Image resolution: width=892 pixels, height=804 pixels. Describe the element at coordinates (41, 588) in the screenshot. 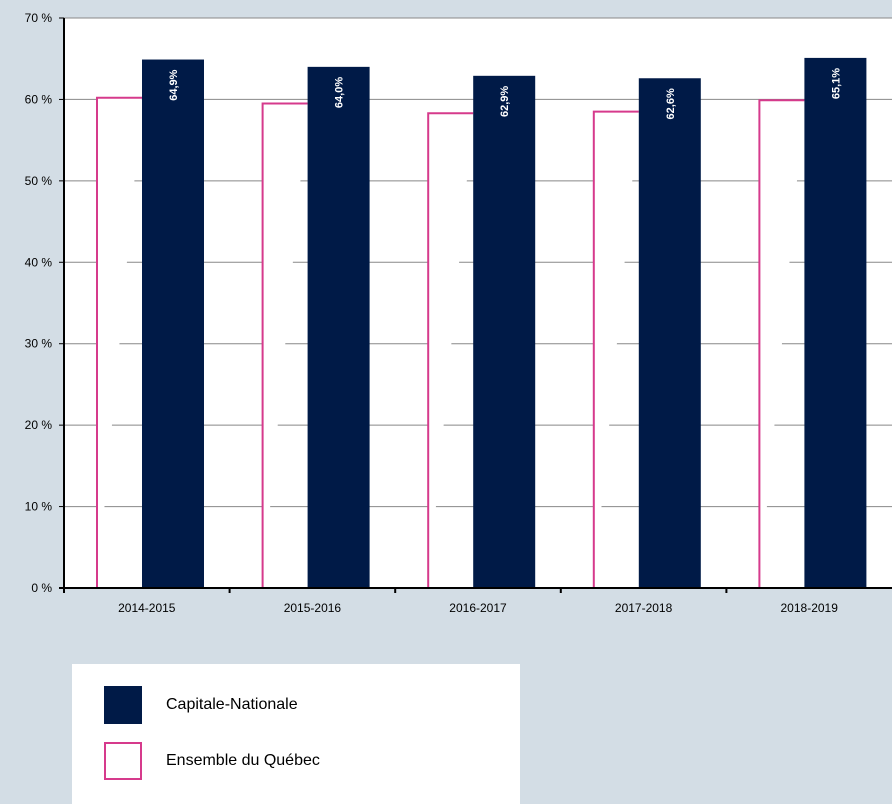

I see `y-tick-label: 0 %` at that location.